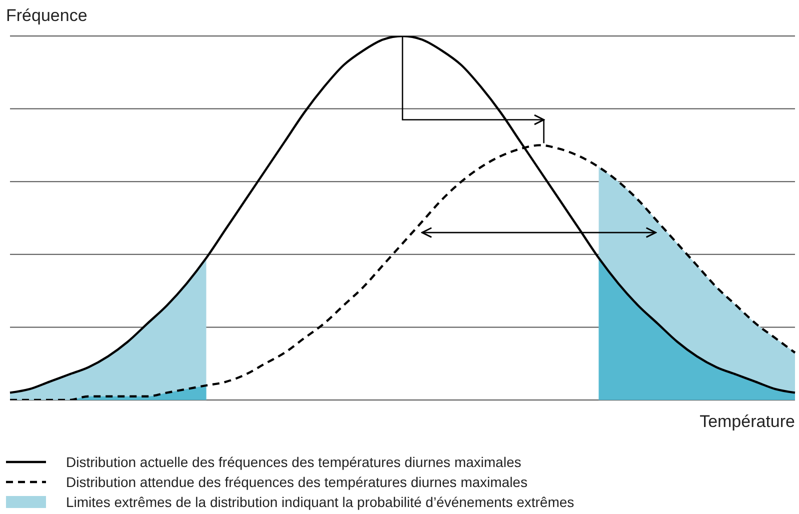 This screenshot has width=799, height=514. Describe the element at coordinates (47, 16) in the screenshot. I see `y-axis-title: Fréquence` at that location.